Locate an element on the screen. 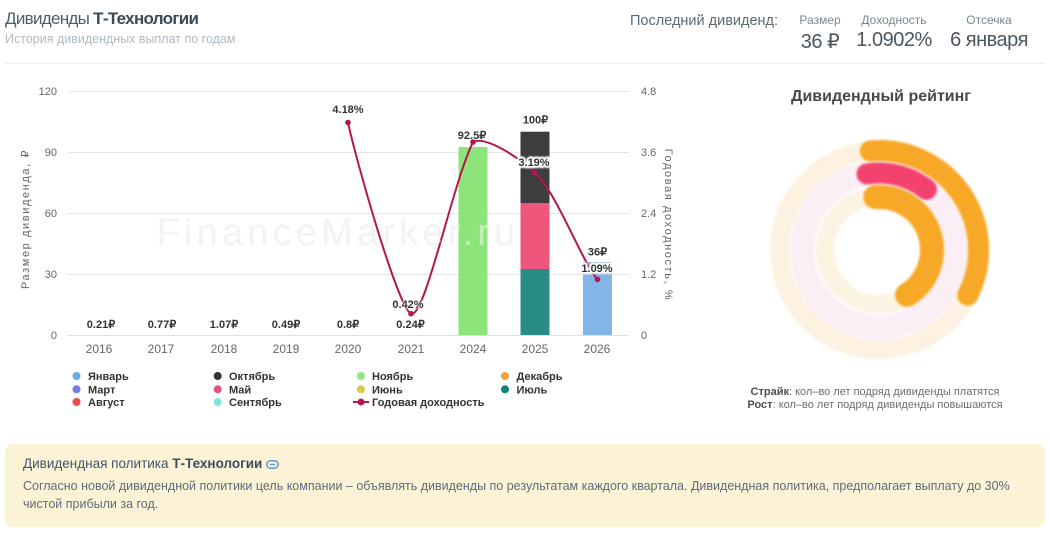 The width and height of the screenshot is (1050, 535). svg-text: 3.6 is located at coordinates (648, 153).